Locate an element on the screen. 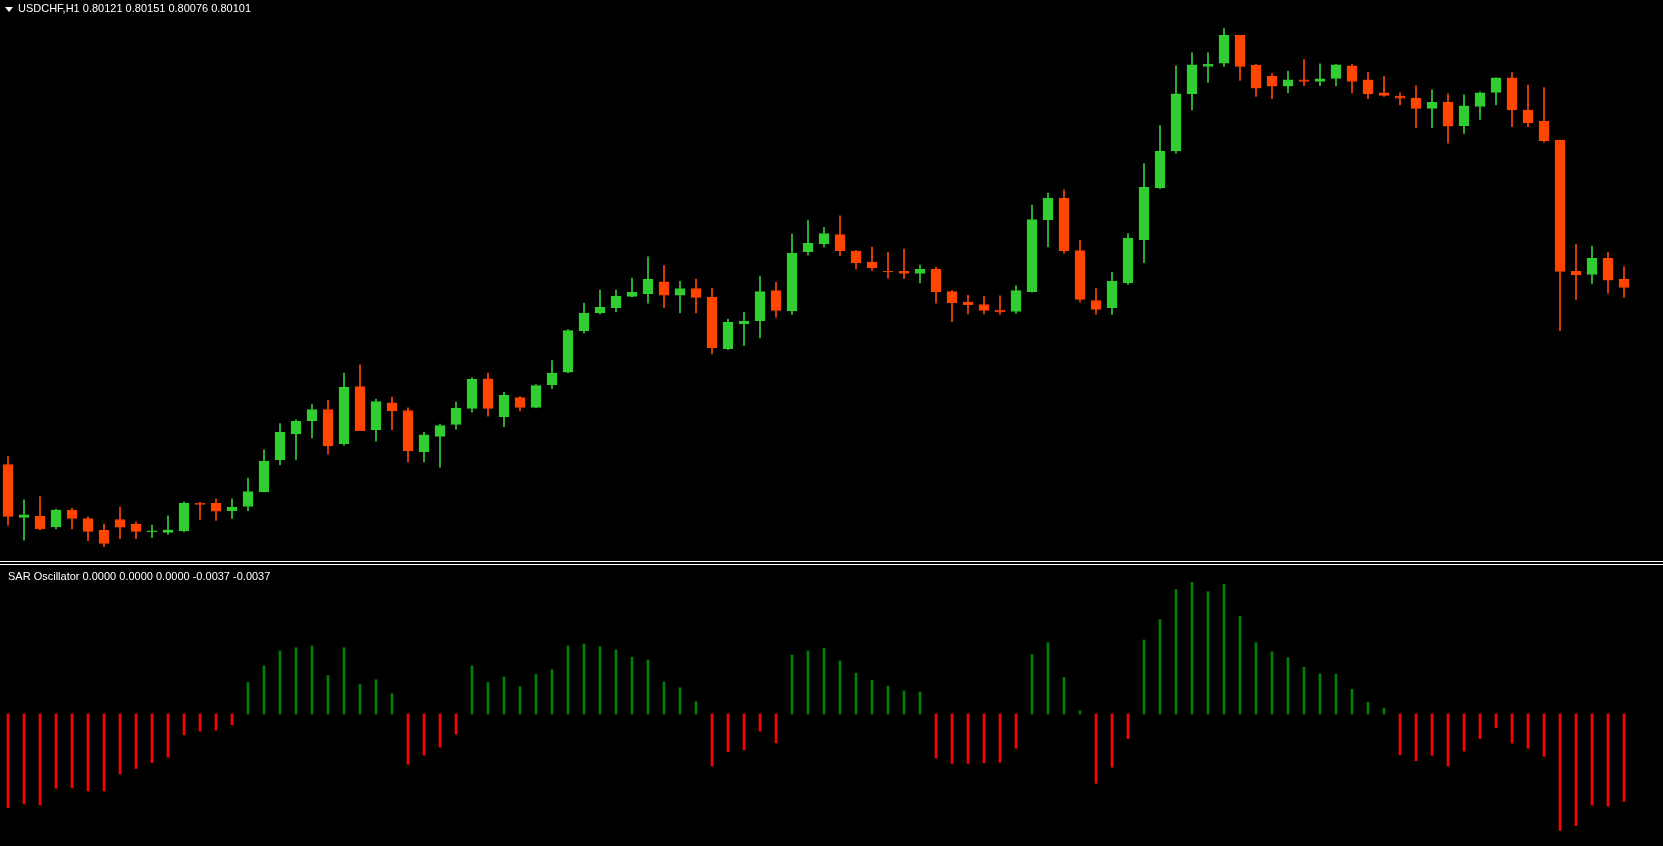 This screenshot has height=846, width=1663. chart-title: SAR Oscillator 0.0000 0.0000 0.0000 -0.0037 -0.0037 is located at coordinates (139, 576).